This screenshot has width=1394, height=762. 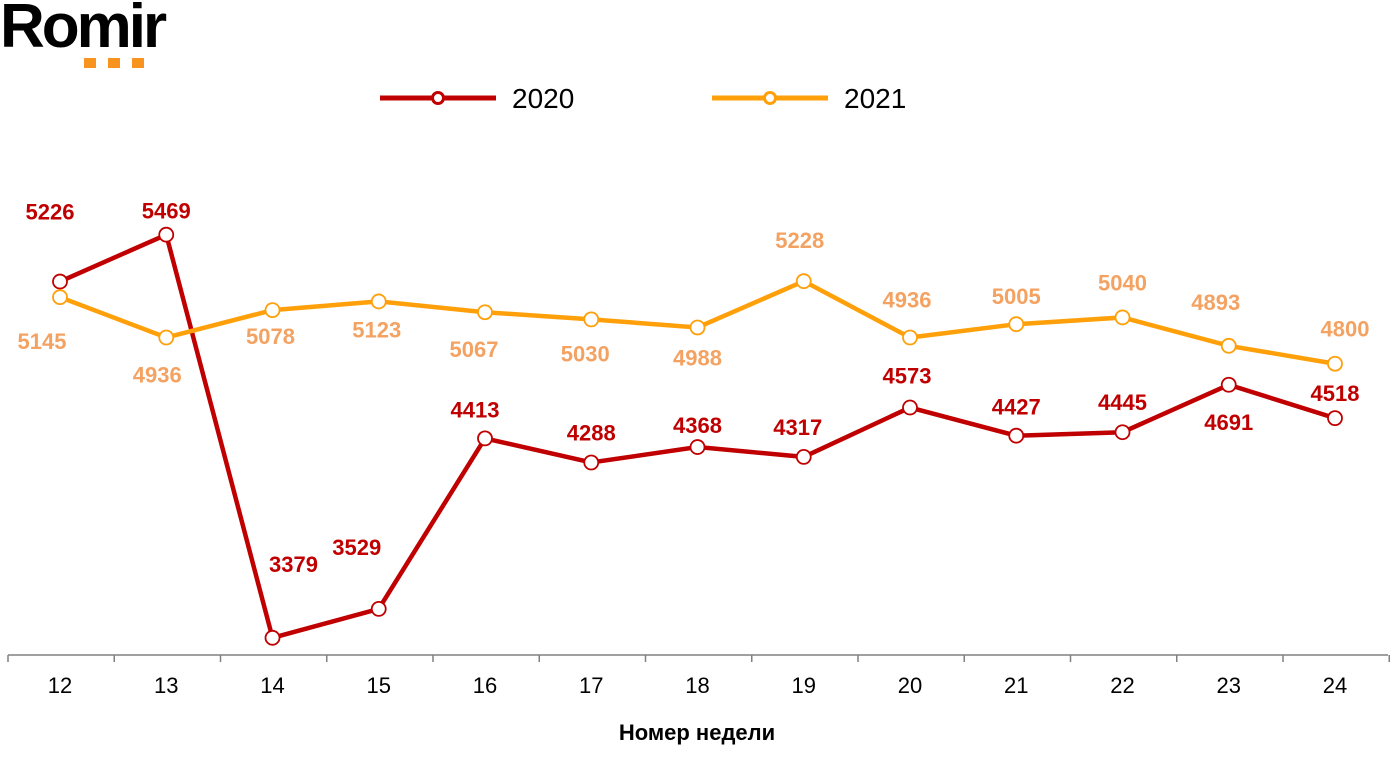 I want to click on data-label-2021: 4988, so click(x=697, y=357).